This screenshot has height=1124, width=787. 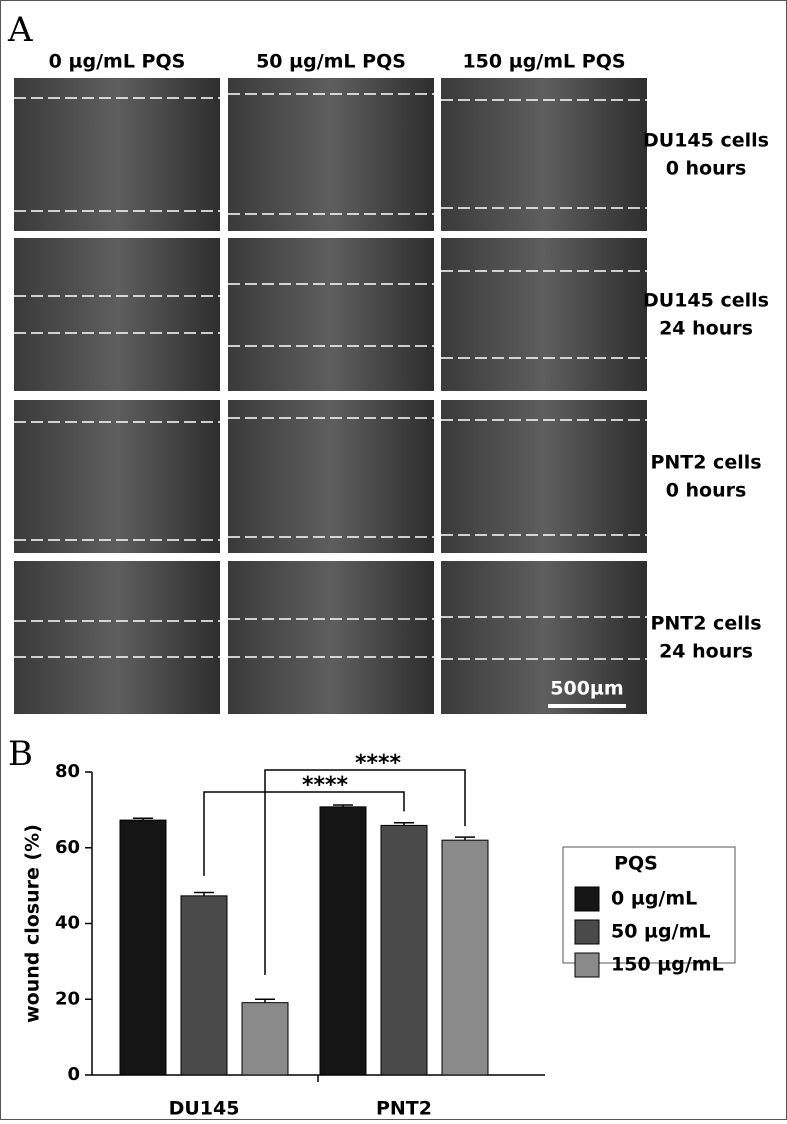 I want to click on x-tick-label: PNT2, so click(x=404, y=1109).